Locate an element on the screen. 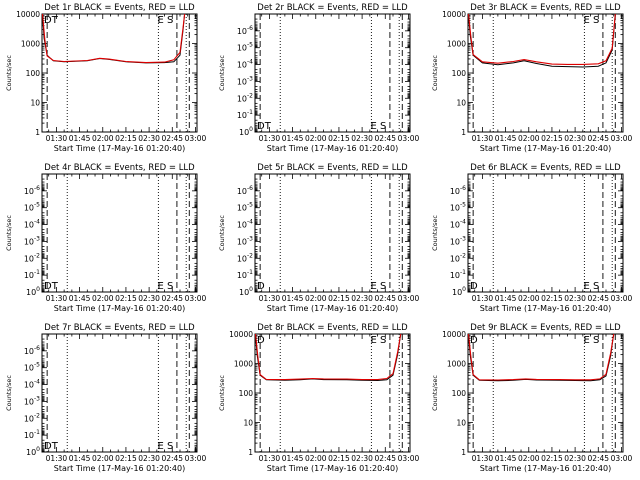 The width and height of the screenshot is (640, 480). panel-title: Det 3r BLACK = Events, RED = LLD is located at coordinates (545, 8).